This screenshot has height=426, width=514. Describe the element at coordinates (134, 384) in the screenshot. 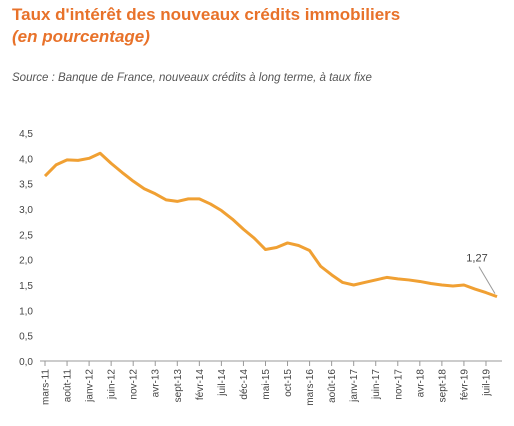

I see `x-tick-label: nov-12` at that location.